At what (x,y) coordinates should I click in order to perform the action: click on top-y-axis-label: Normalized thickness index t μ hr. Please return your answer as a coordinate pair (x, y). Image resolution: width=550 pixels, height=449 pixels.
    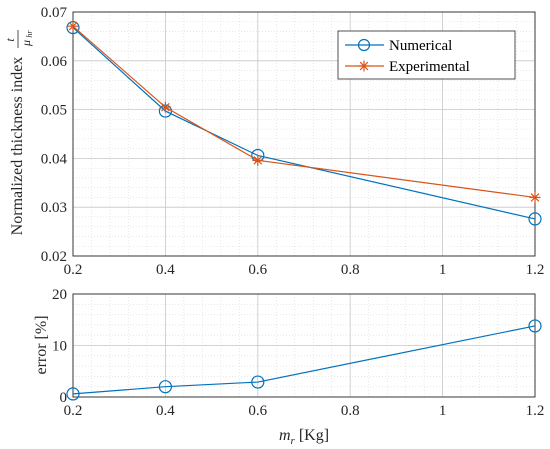
    Looking at the image, I should click on (18, 133).